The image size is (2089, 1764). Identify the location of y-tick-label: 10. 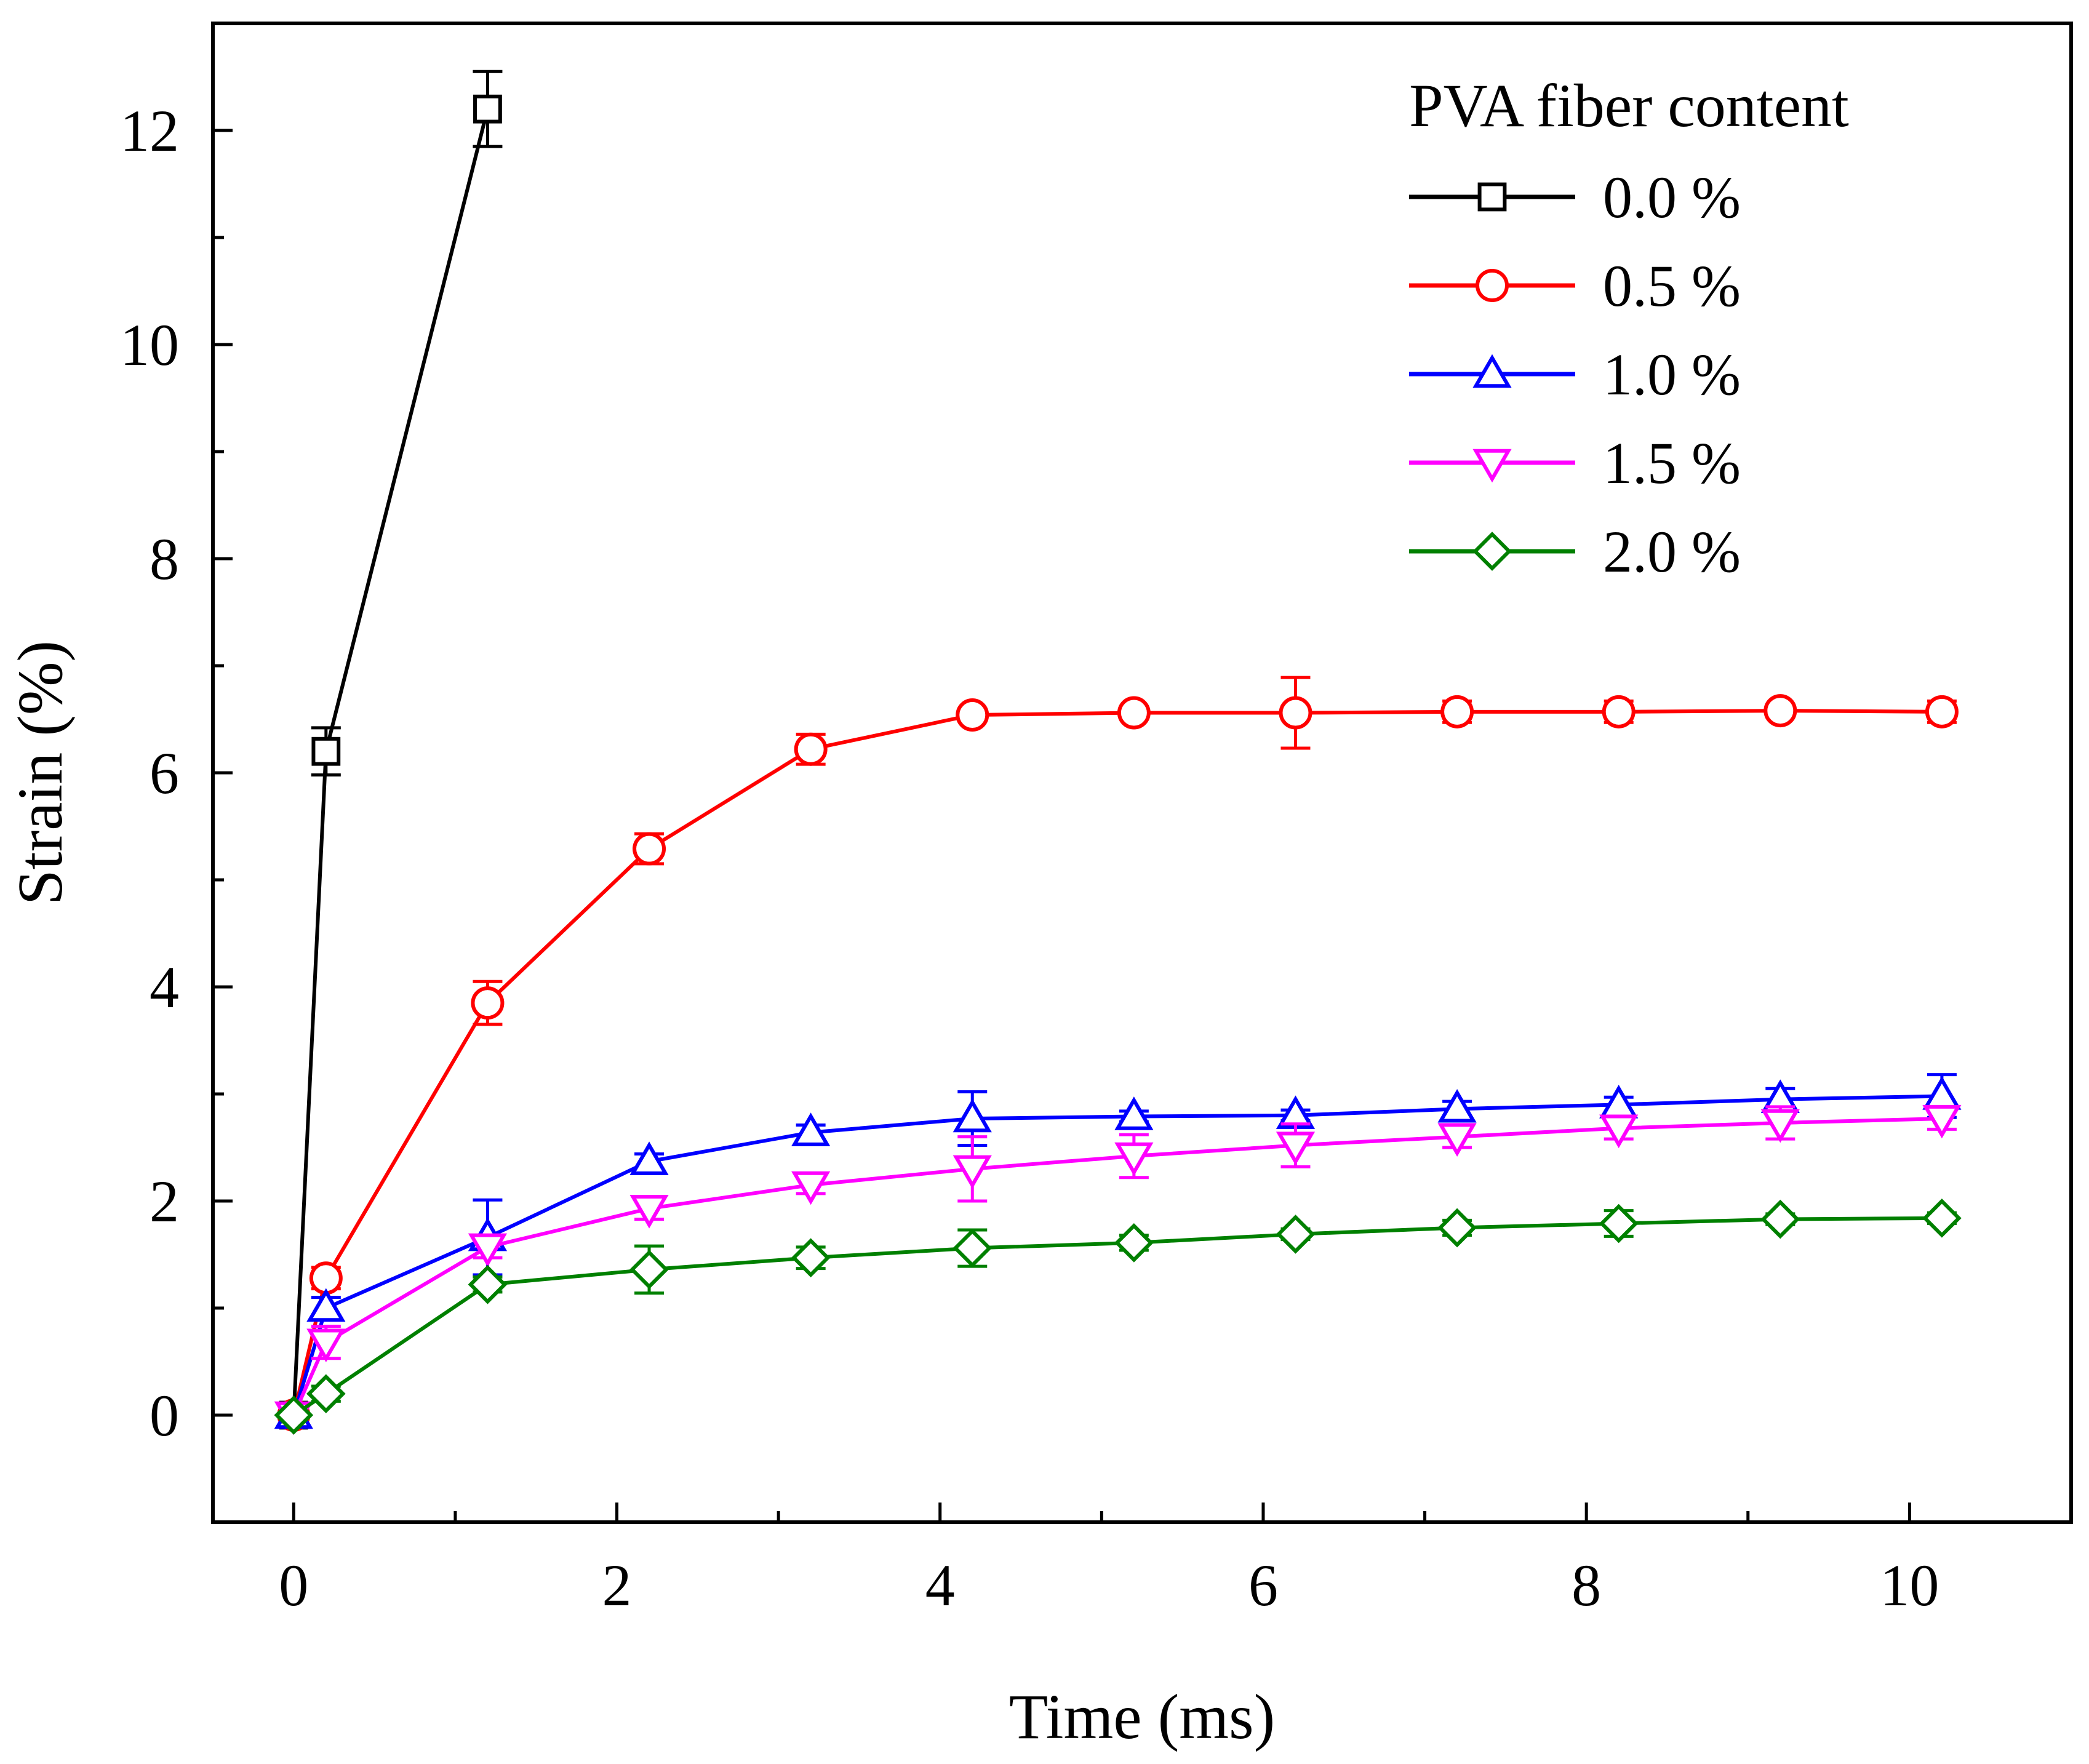
(149, 345).